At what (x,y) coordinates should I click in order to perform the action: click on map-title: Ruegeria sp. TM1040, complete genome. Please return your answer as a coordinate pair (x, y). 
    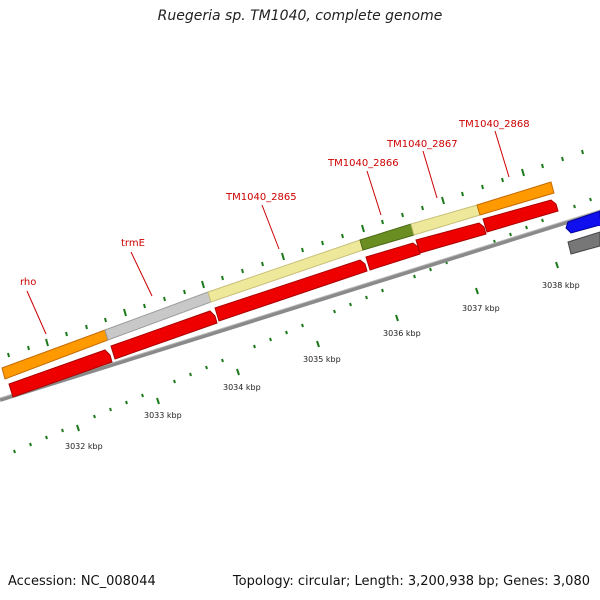
    Looking at the image, I should click on (300, 16).